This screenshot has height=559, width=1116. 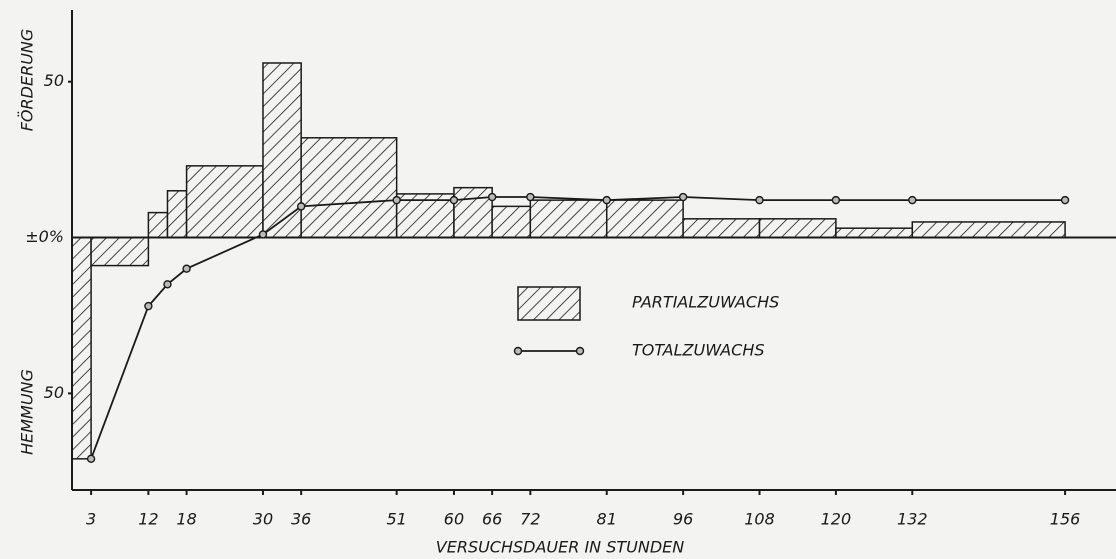 What do you see at coordinates (396, 519) in the screenshot?
I see `x-tick-label: 51` at bounding box center [396, 519].